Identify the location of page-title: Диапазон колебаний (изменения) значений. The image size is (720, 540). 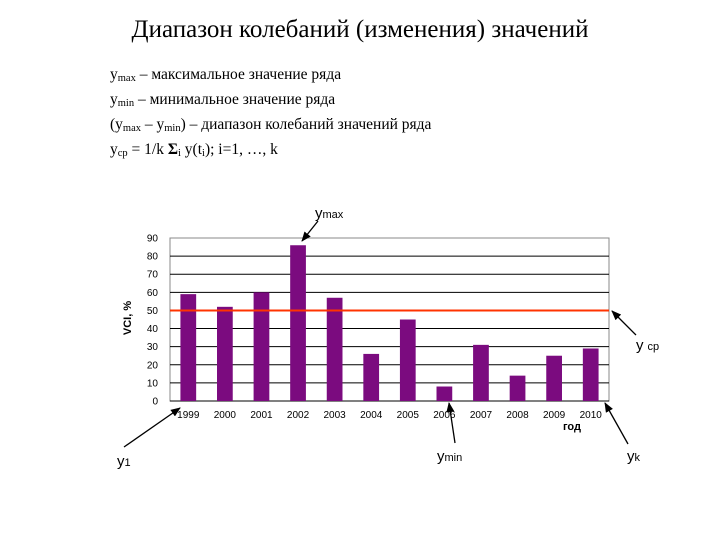
(360, 29).